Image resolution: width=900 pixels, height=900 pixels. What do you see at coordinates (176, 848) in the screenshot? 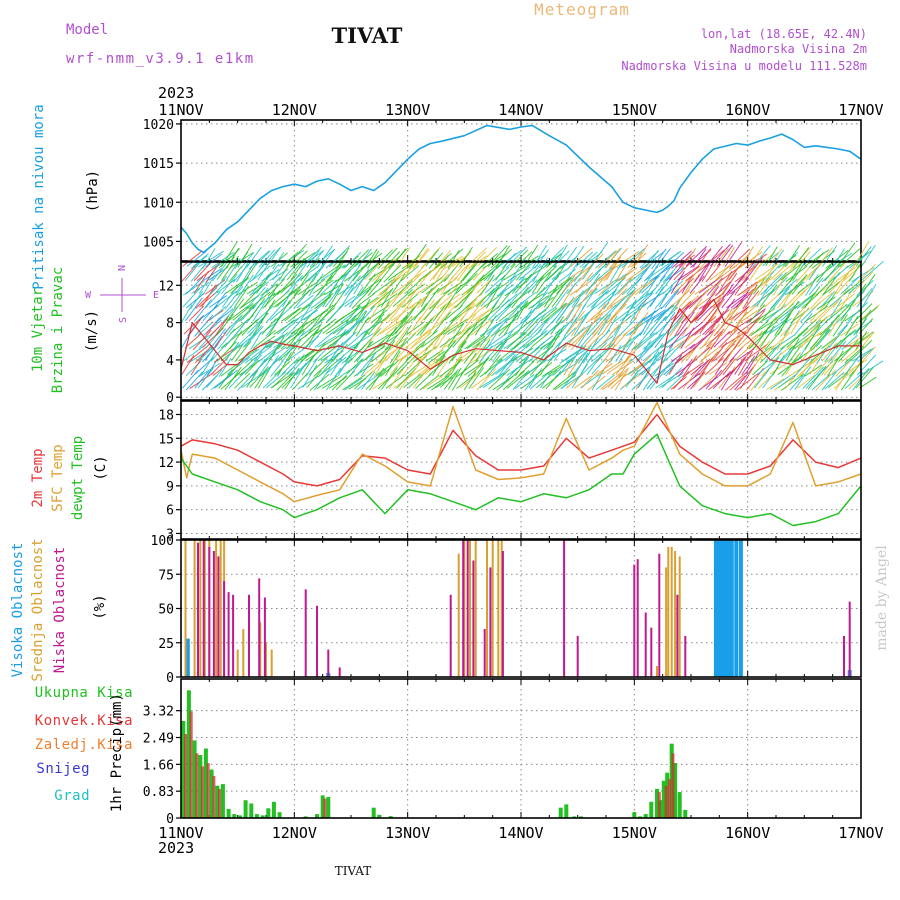
I see `bottom-year-label: 2023` at bounding box center [176, 848].